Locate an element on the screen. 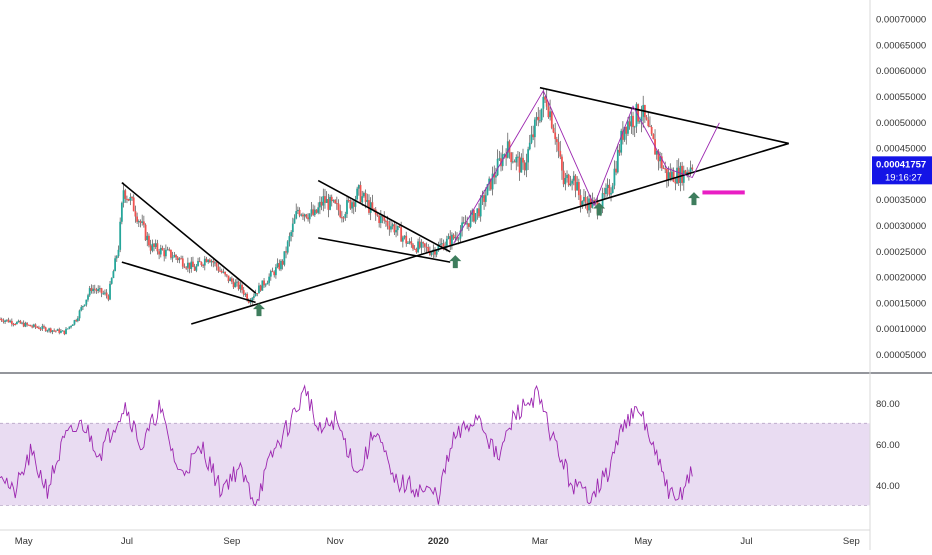 This screenshot has width=932, height=555. rsi-axis-label: 60.00 is located at coordinates (888, 445).